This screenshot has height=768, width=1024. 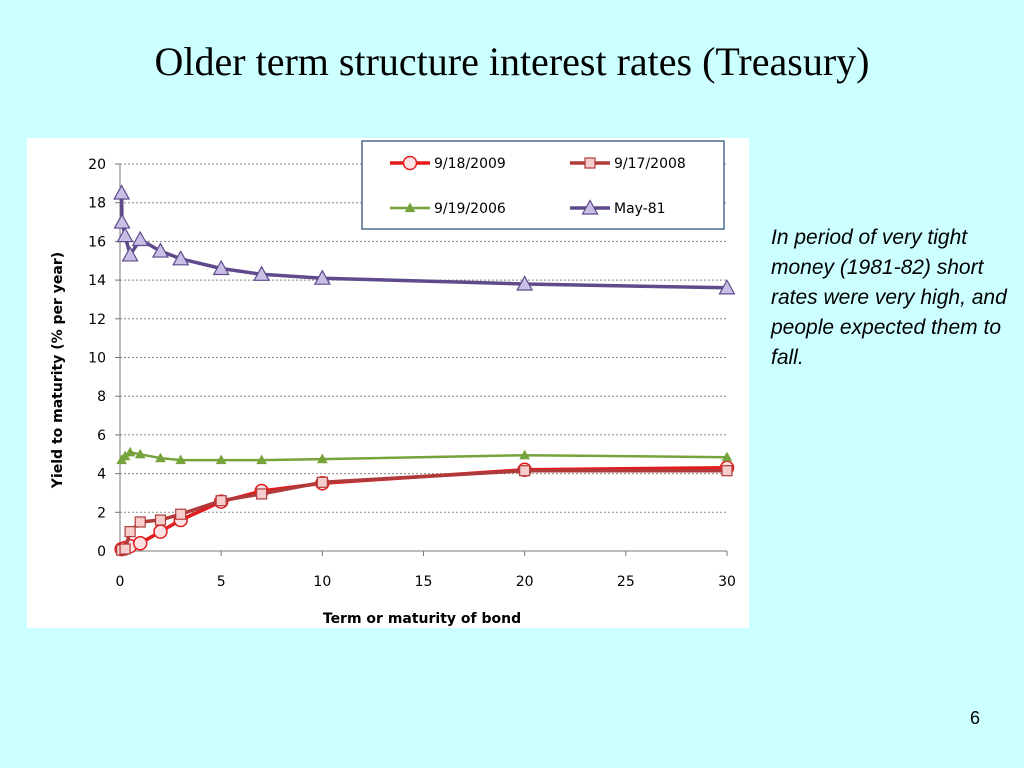 I want to click on legend-item: May-81, so click(x=618, y=208).